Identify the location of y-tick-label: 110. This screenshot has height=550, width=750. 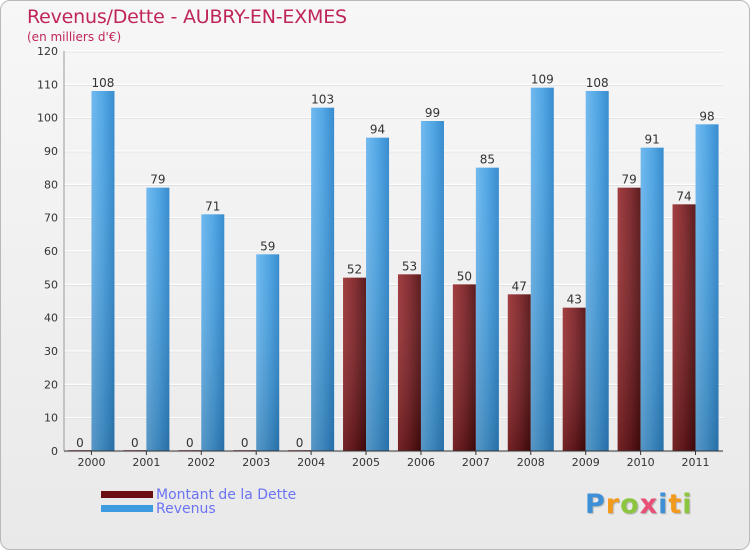
(47, 84).